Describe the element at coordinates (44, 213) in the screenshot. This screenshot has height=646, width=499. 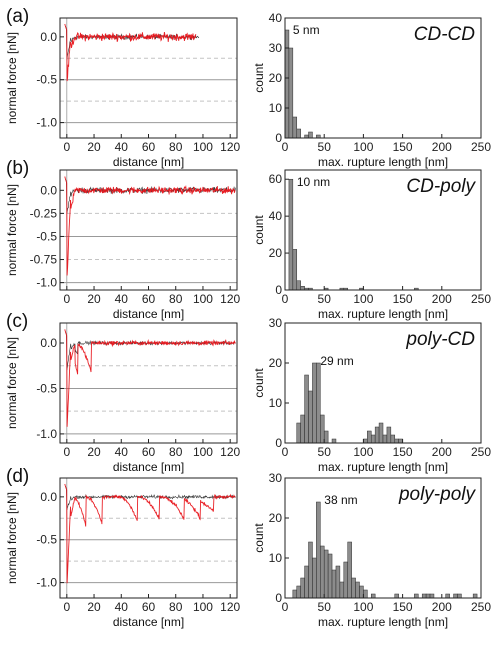
I see `y-tick-label: -0.25` at that location.